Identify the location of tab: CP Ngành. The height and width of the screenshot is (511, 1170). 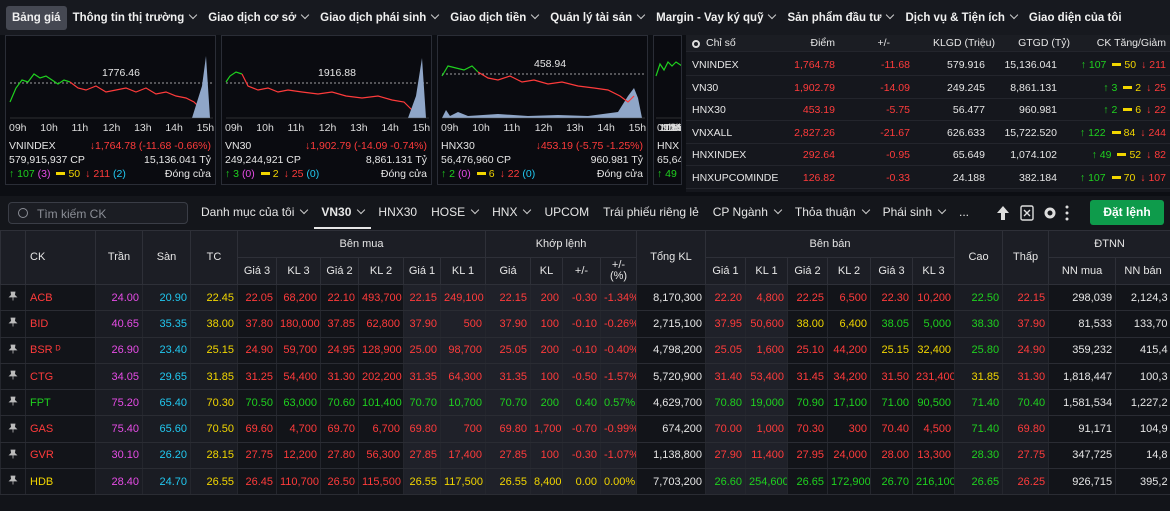
(747, 213).